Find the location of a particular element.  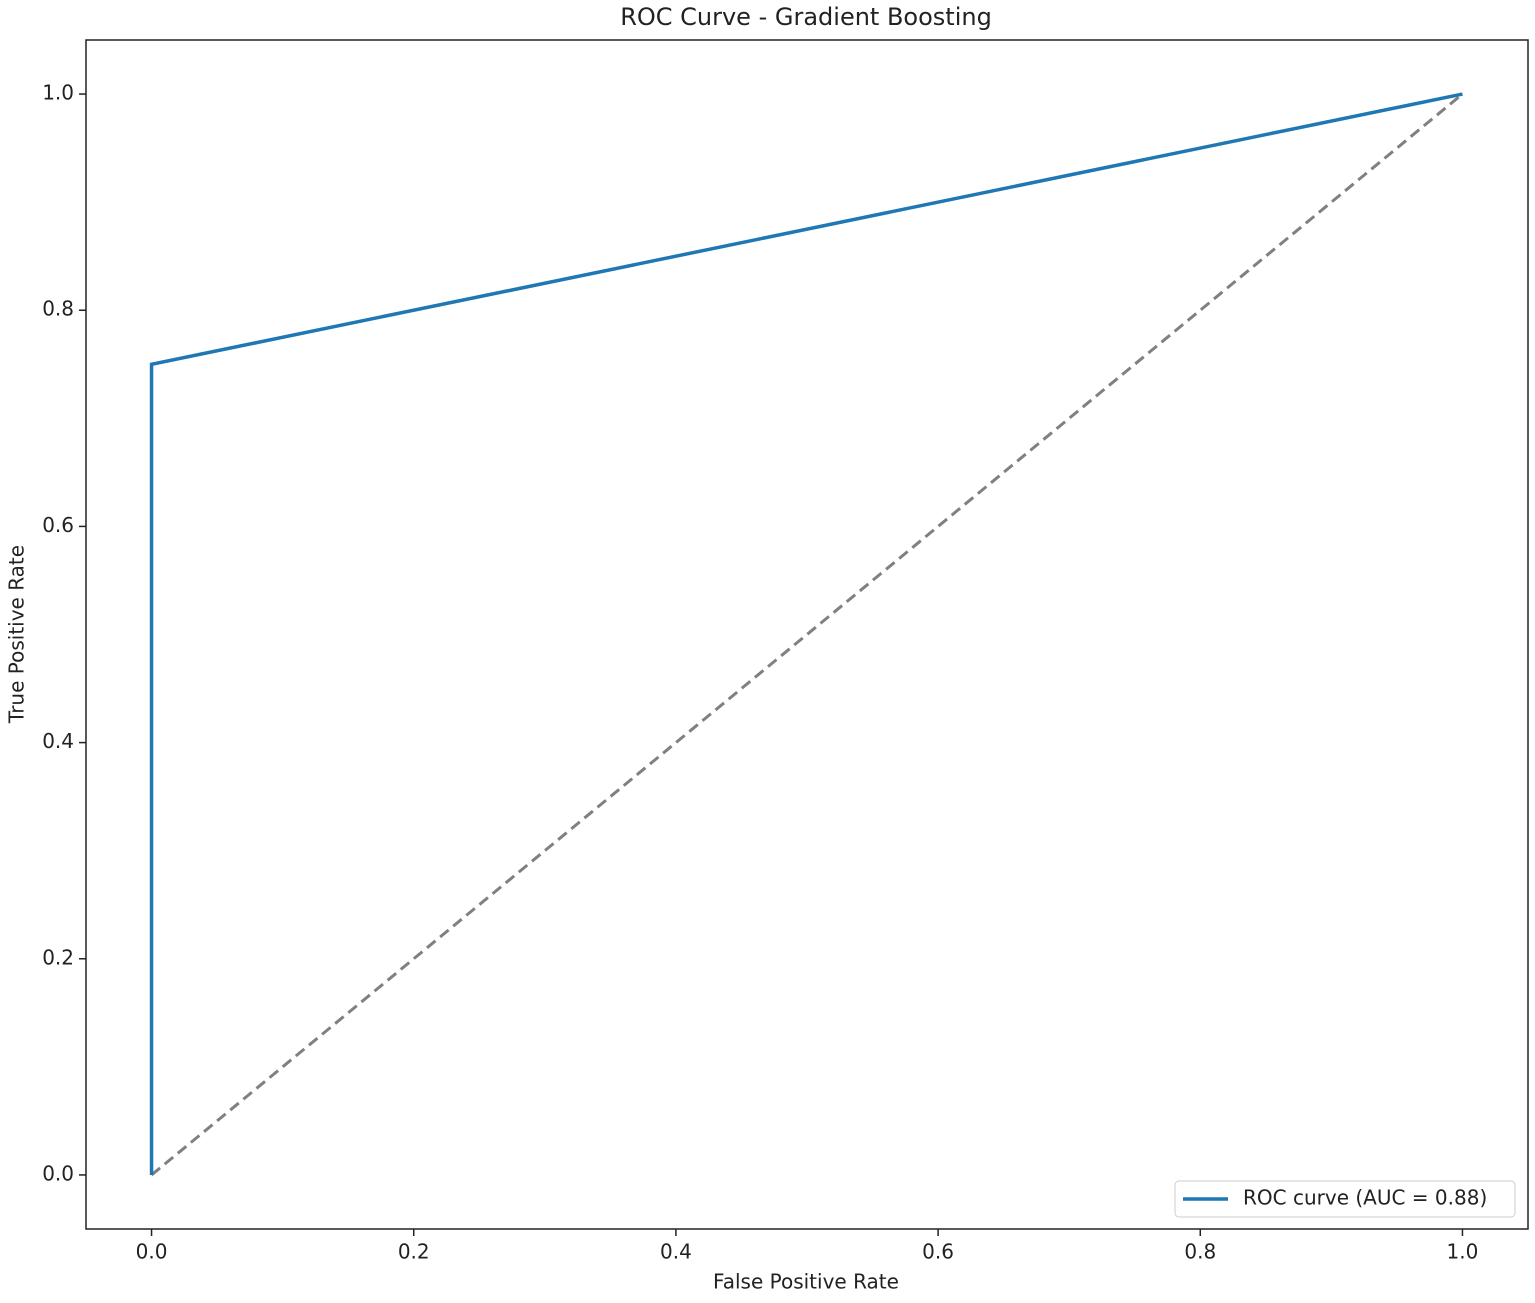

y-tick-label: 0.6 is located at coordinates (58, 525).